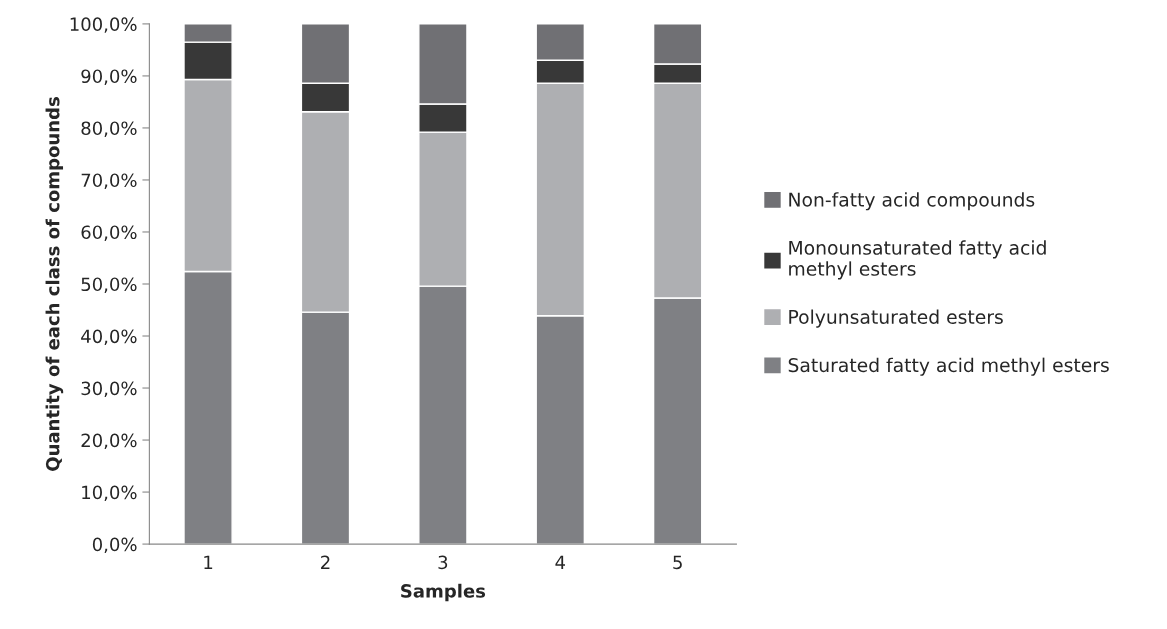 Image resolution: width=1167 pixels, height=629 pixels. I want to click on y-tick-label: 30,0%, so click(109, 389).